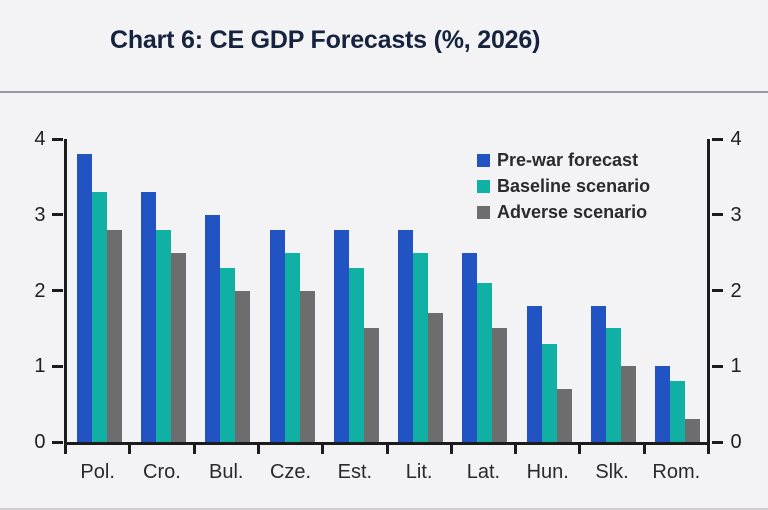 This screenshot has width=768, height=510. I want to click on y-tick-label-left-2: 2, so click(40, 290).